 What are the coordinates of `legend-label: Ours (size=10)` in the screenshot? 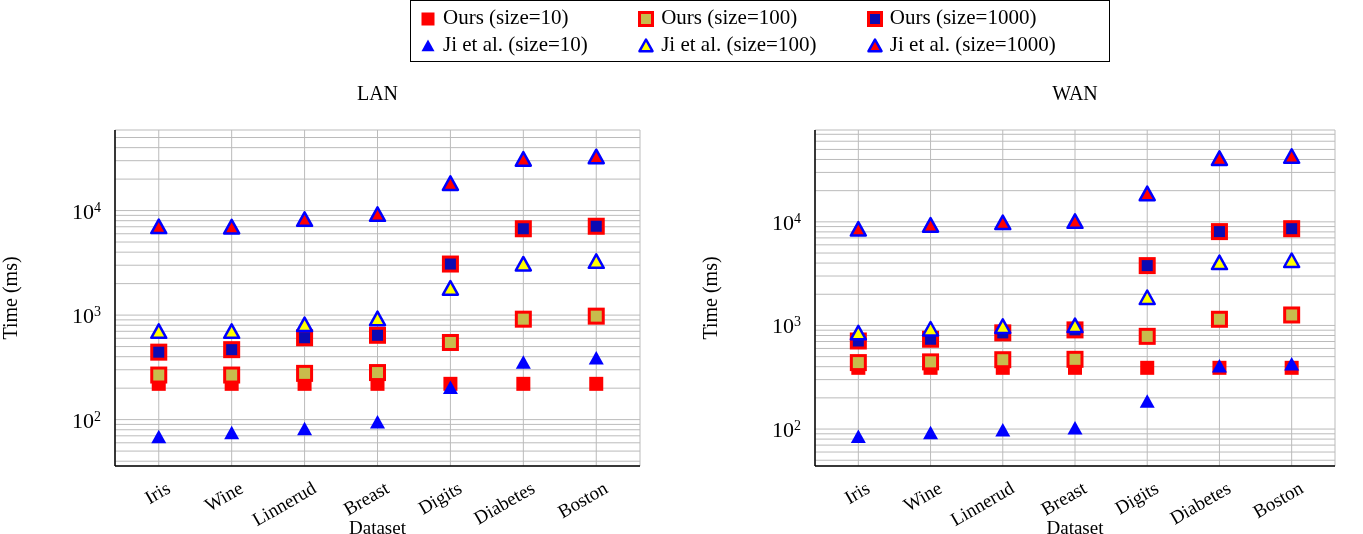 It's located at (506, 17).